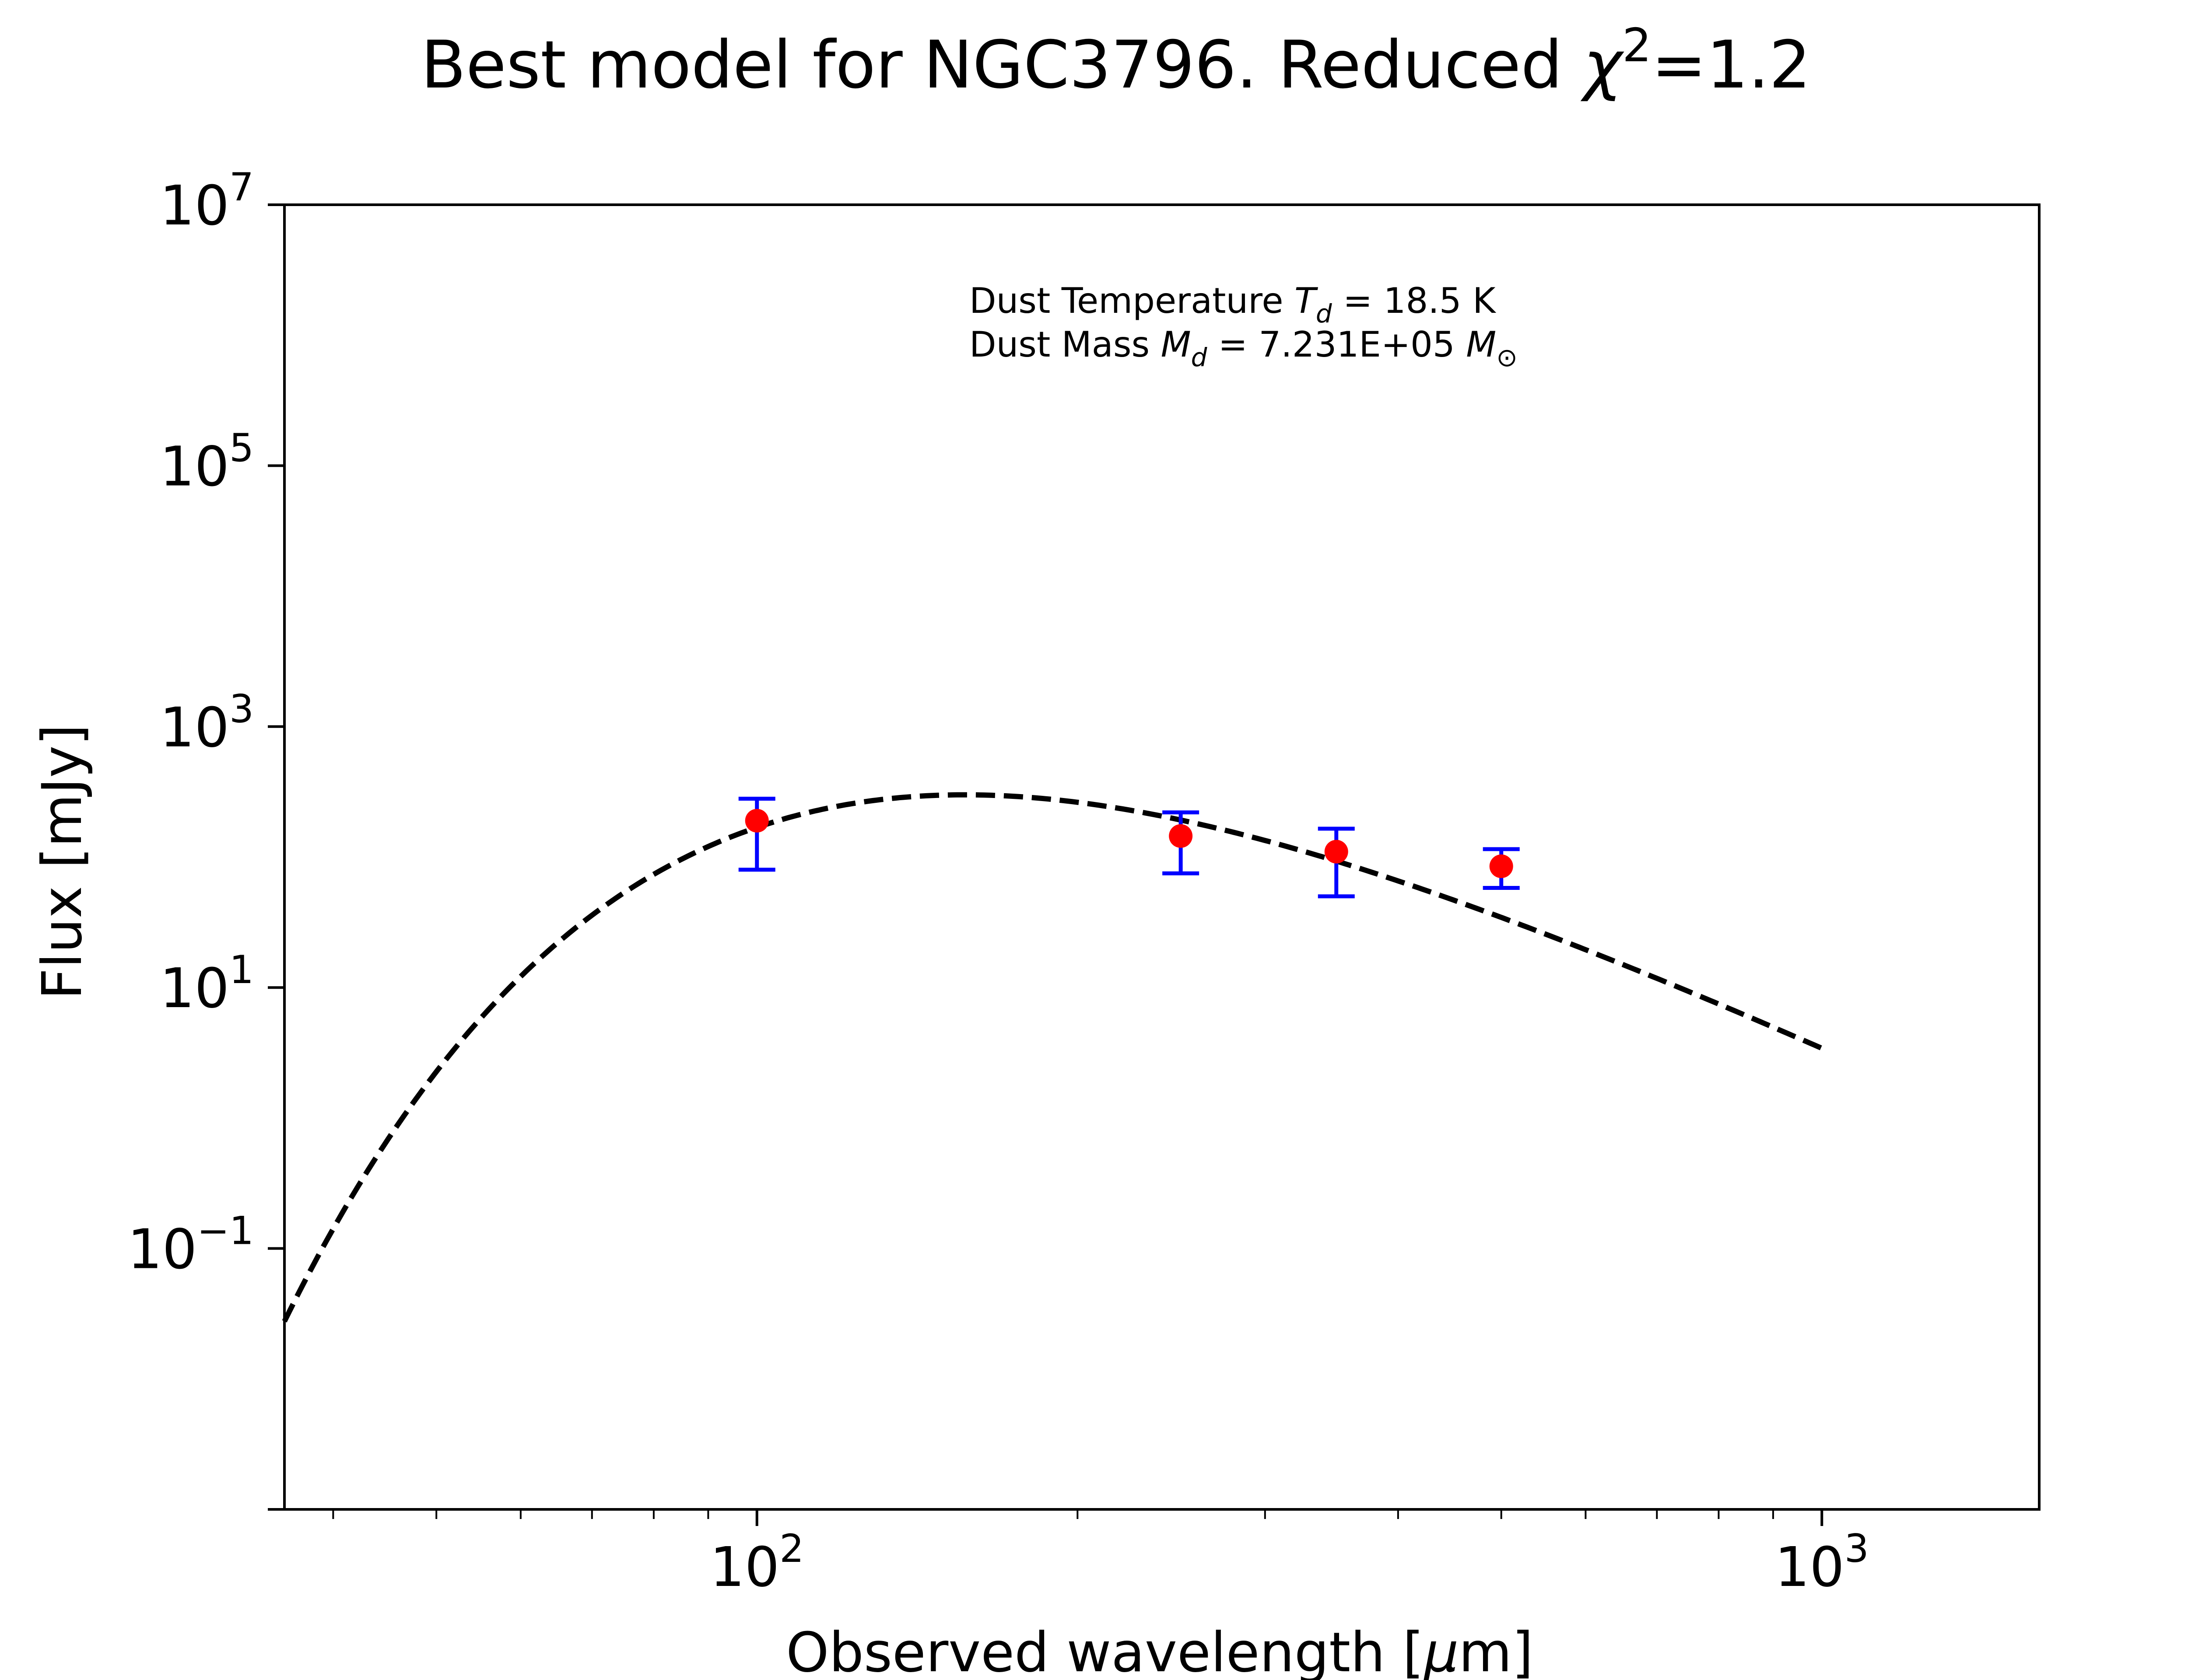 Image resolution: width=2188 pixels, height=1680 pixels. Describe the element at coordinates (207, 723) in the screenshot. I see `y-tick-label: 10³` at that location.